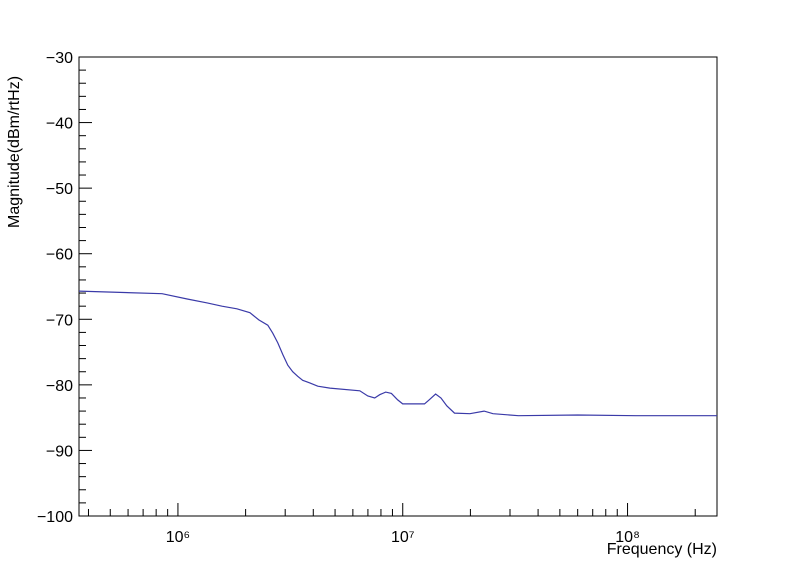 Image resolution: width=798 pixels, height=575 pixels. Describe the element at coordinates (178, 537) in the screenshot. I see `x-tick-label: 10⁶` at that location.